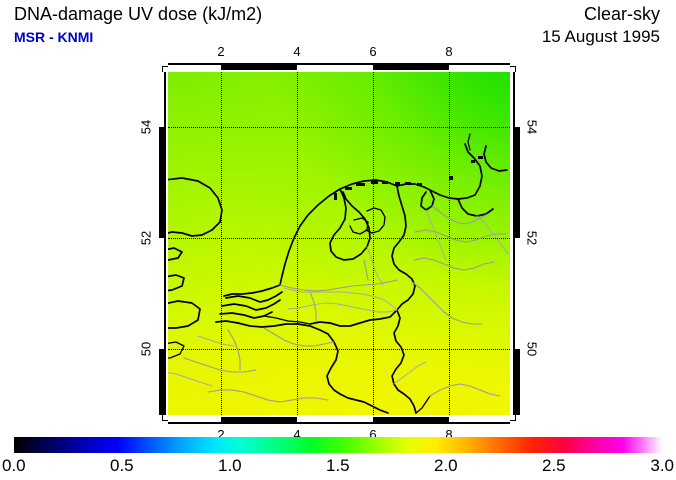 Image resolution: width=676 pixels, height=480 pixels. What do you see at coordinates (165, 243) in the screenshot?
I see `axis-left-rule` at bounding box center [165, 243].